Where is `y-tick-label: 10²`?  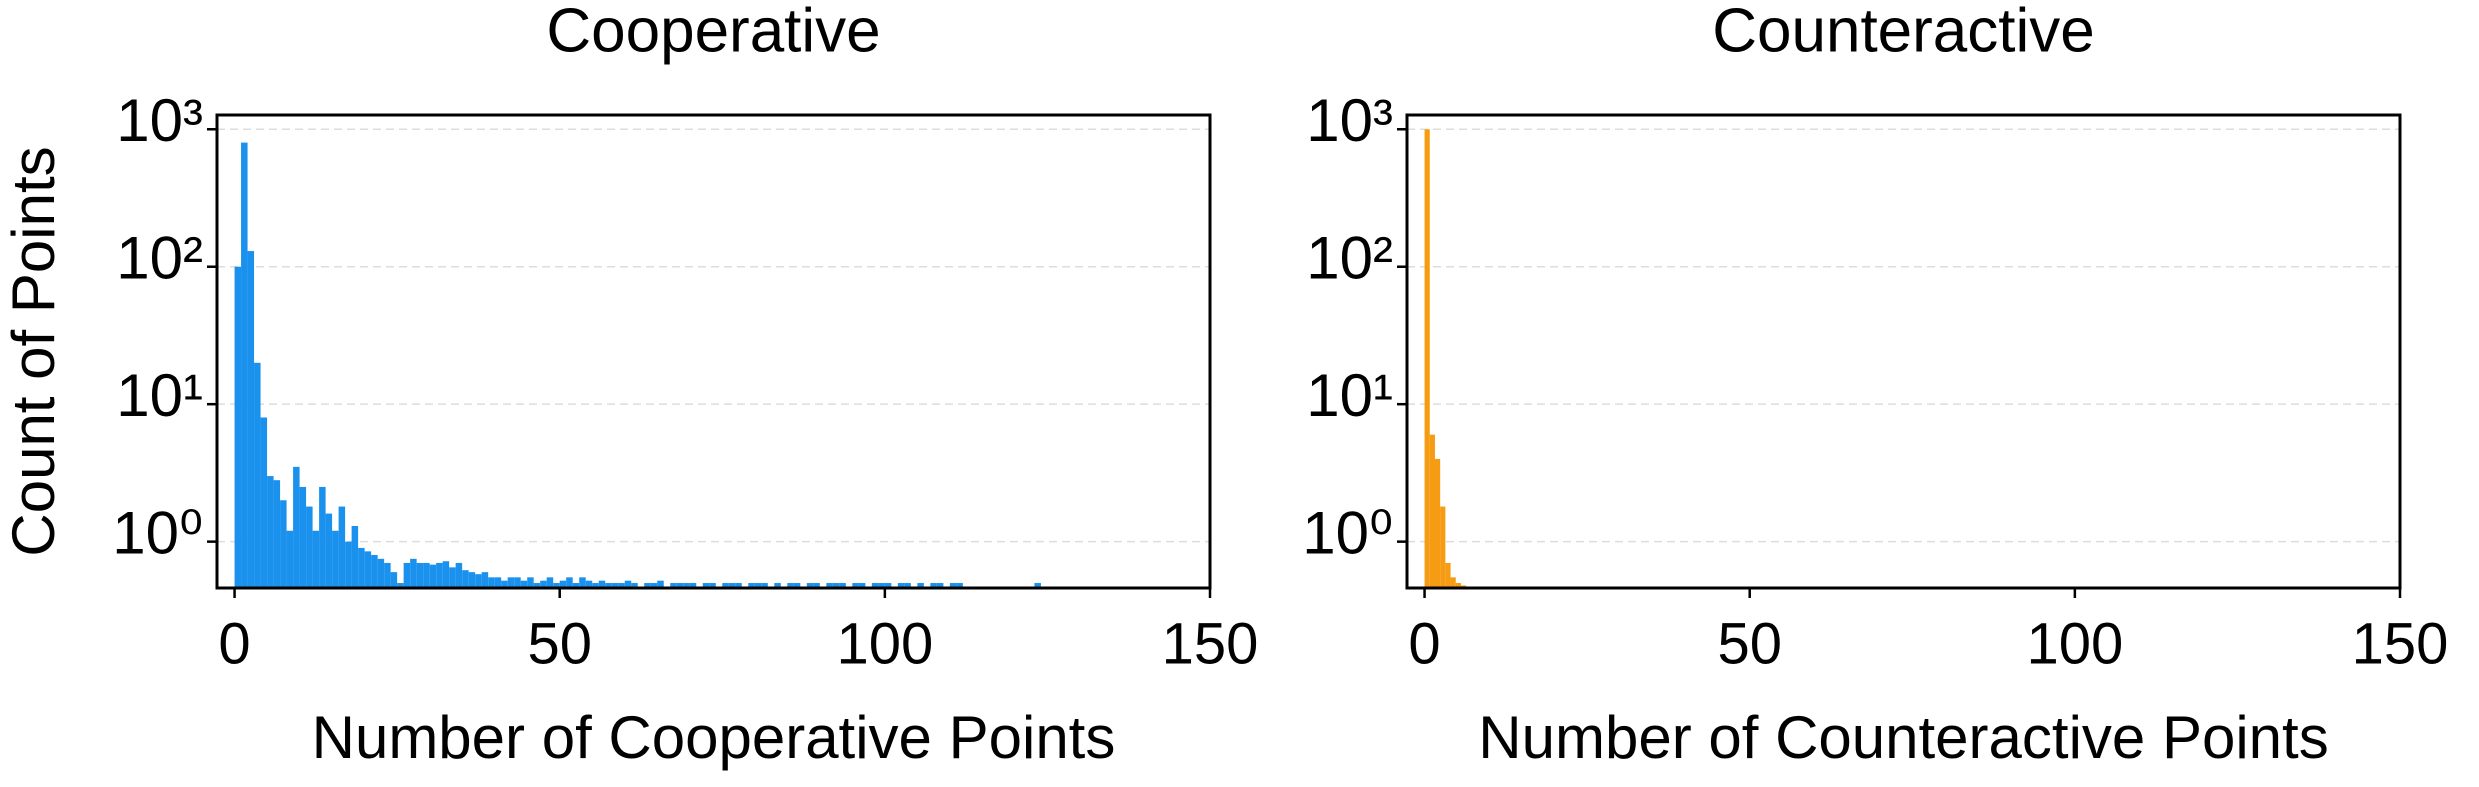 y-tick-label: 10² is located at coordinates (1349, 258).